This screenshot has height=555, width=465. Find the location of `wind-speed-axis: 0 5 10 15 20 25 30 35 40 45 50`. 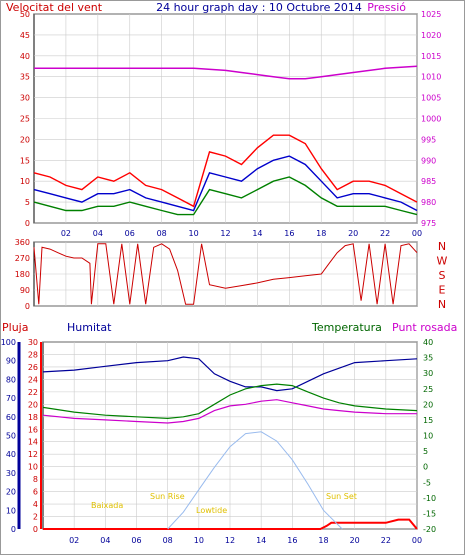

wind-speed-axis: 0 5 10 15 20 25 30 35 40 45 50 is located at coordinates (25, 119).